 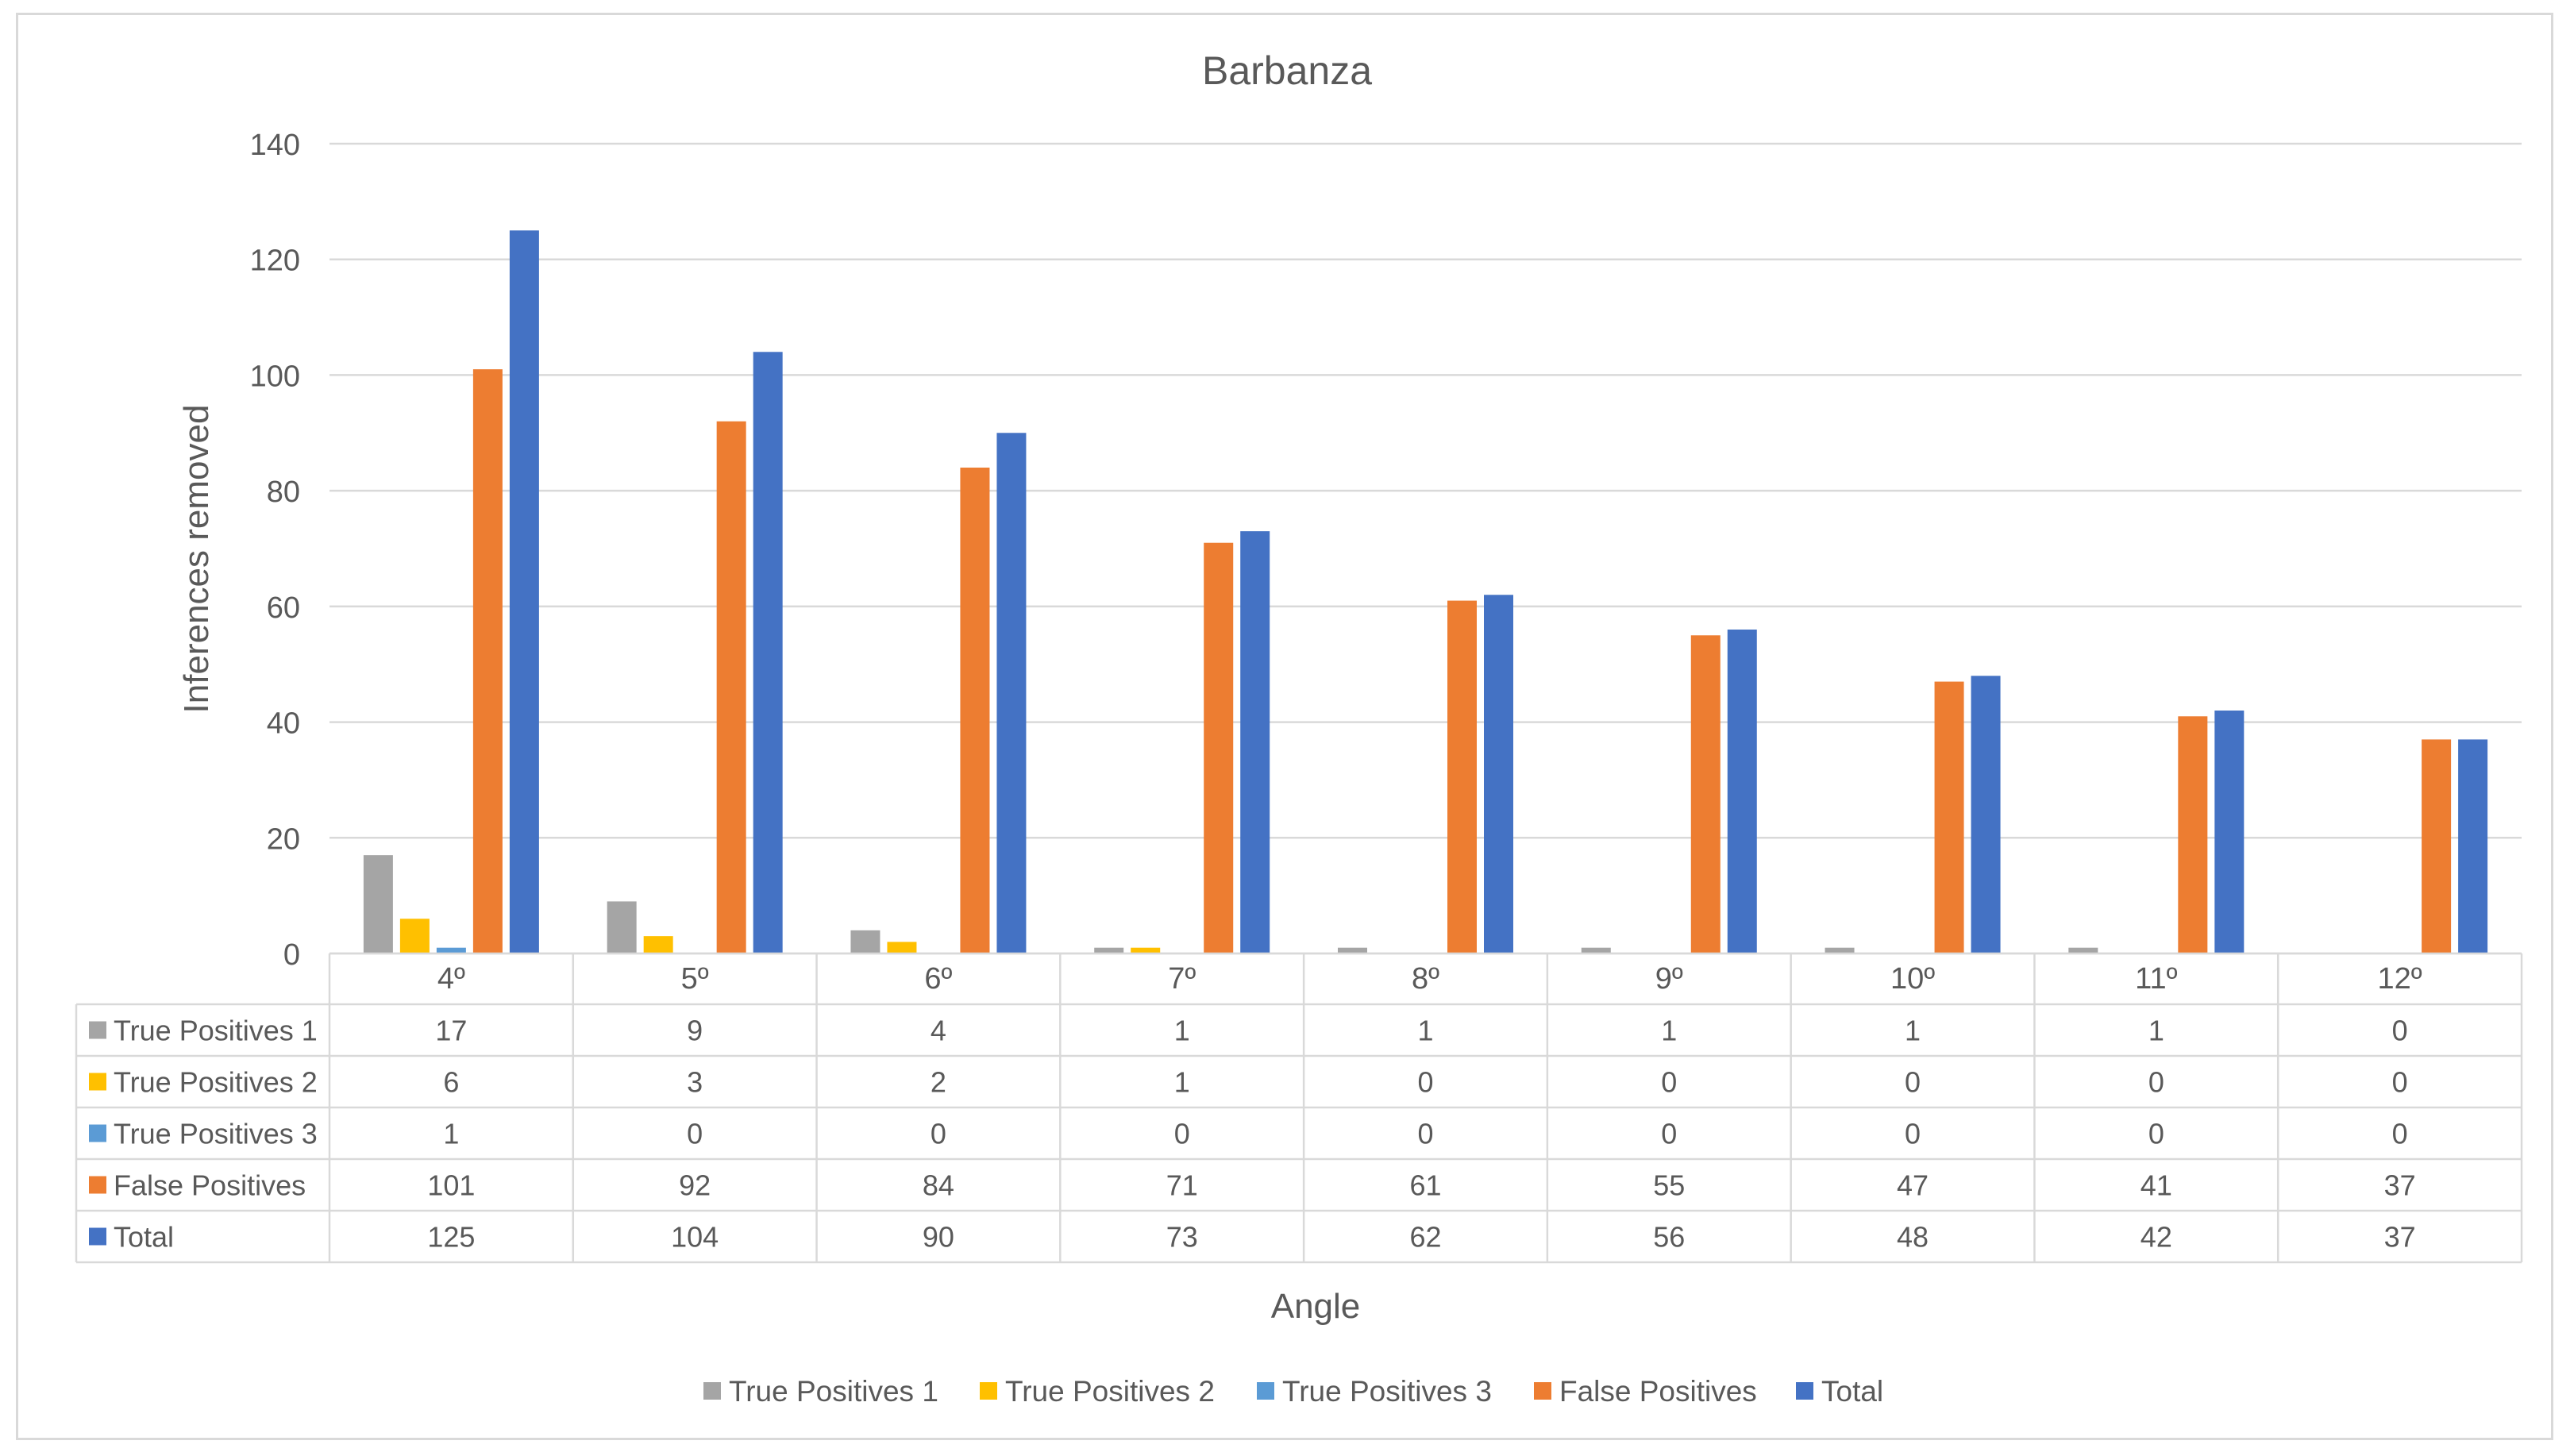 I want to click on table-cell: 84, so click(x=939, y=1185).